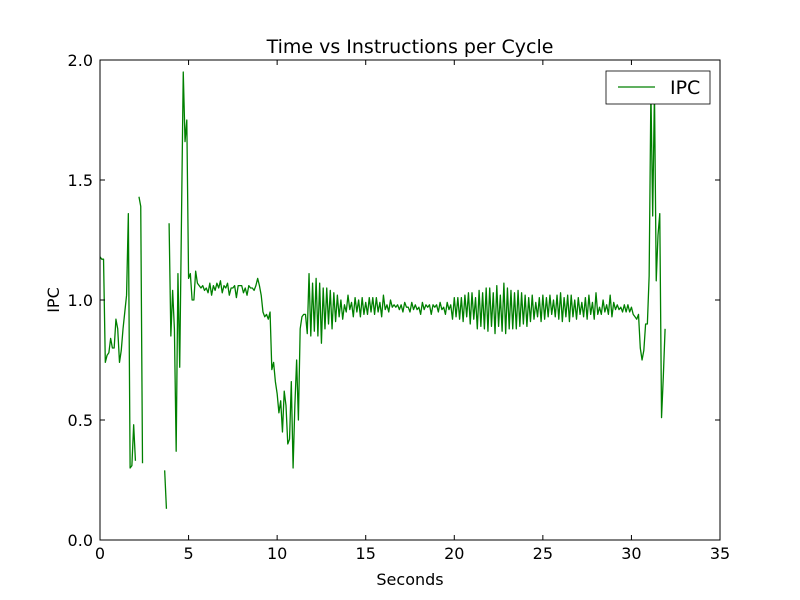 This screenshot has height=600, width=800. I want to click on y-tick-label: 0.0, so click(80, 540).